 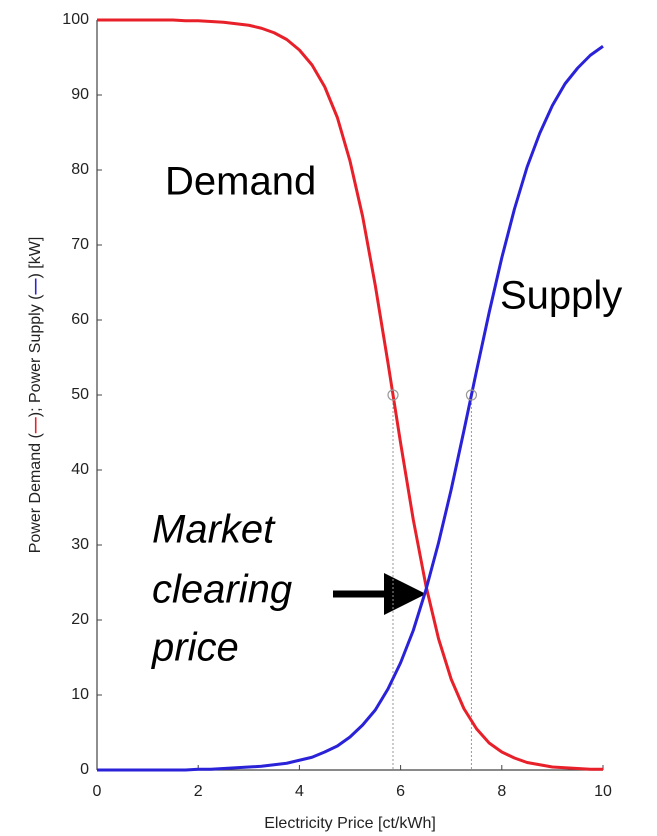 What do you see at coordinates (400, 791) in the screenshot?
I see `x-tick-label: 6` at bounding box center [400, 791].